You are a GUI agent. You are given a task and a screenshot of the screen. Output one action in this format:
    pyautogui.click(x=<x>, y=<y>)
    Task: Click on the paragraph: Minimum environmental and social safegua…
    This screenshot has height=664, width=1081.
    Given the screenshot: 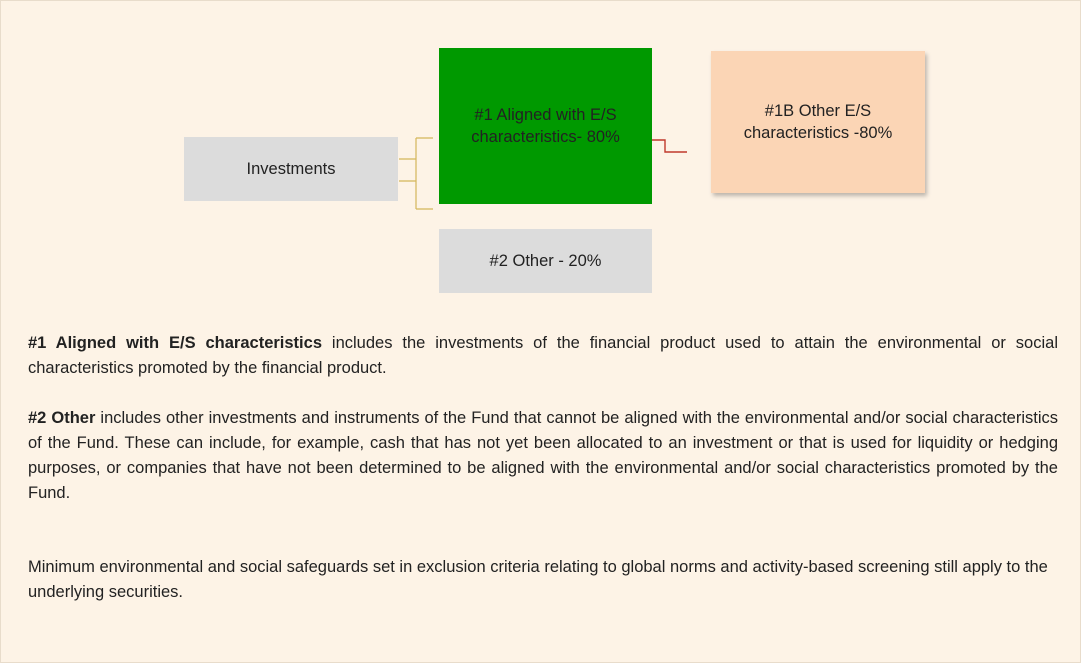 What is the action you would take?
    pyautogui.click(x=543, y=580)
    